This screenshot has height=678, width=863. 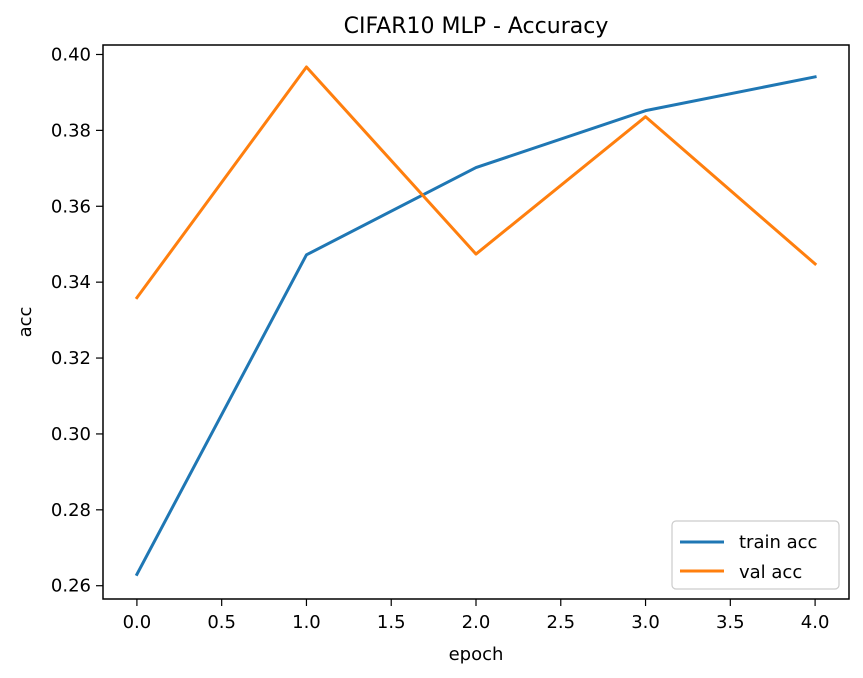 I want to click on x-tick-label: 3.0, so click(x=645, y=622).